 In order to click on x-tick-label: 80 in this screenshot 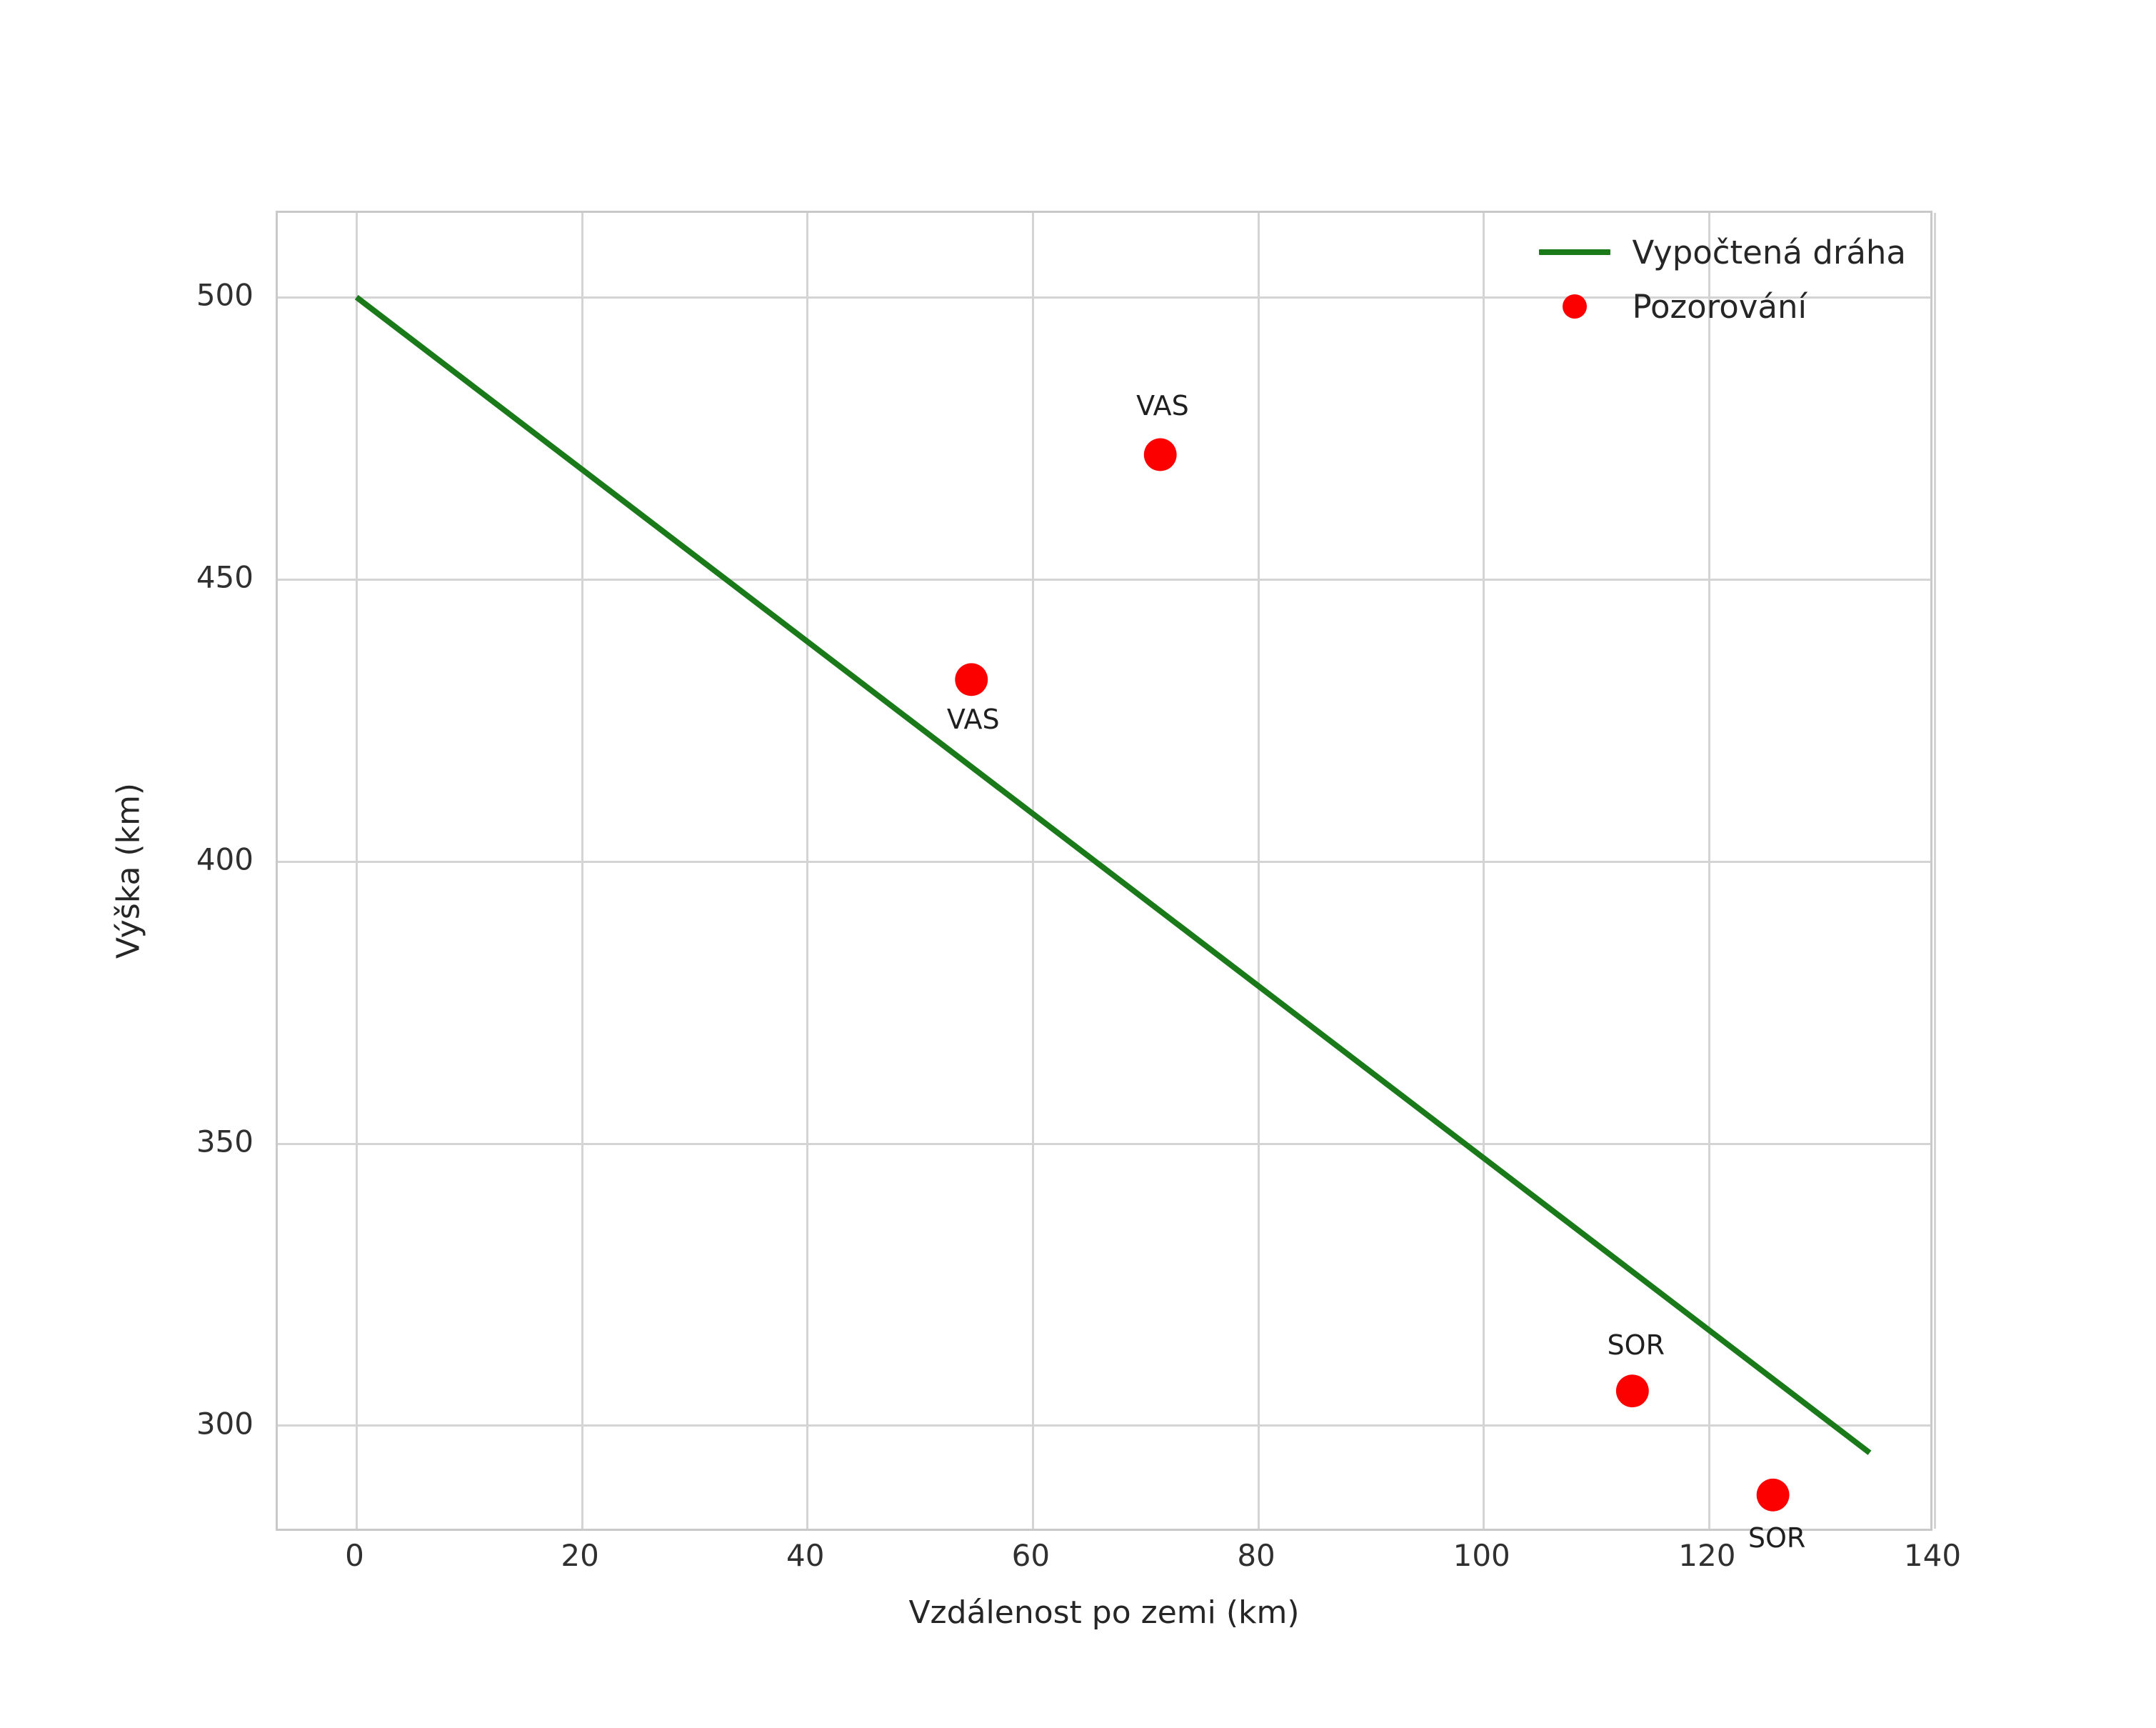, I will do `click(1256, 1555)`.